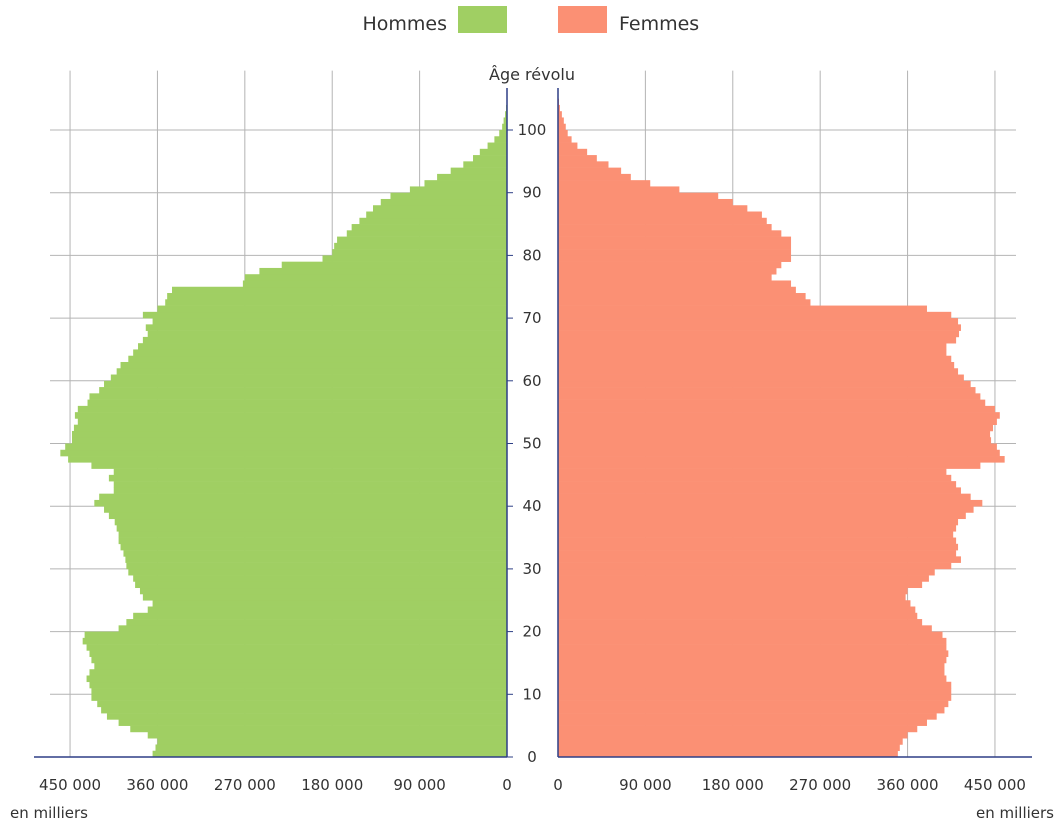  I want to click on legend-swatch-femmes, so click(582, 19).